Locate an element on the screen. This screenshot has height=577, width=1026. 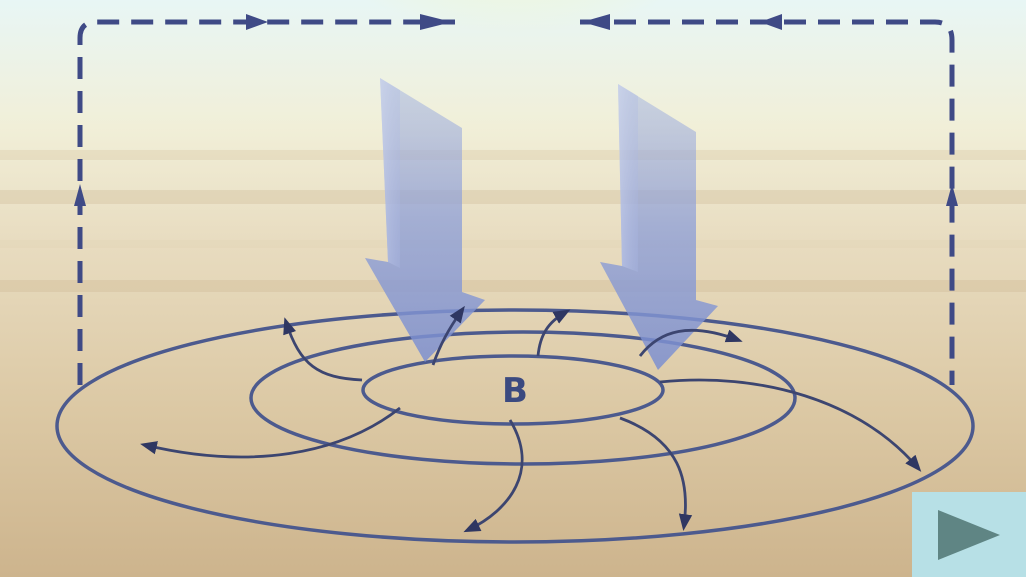
descending-air-arrow-right is located at coordinates (659, 227).